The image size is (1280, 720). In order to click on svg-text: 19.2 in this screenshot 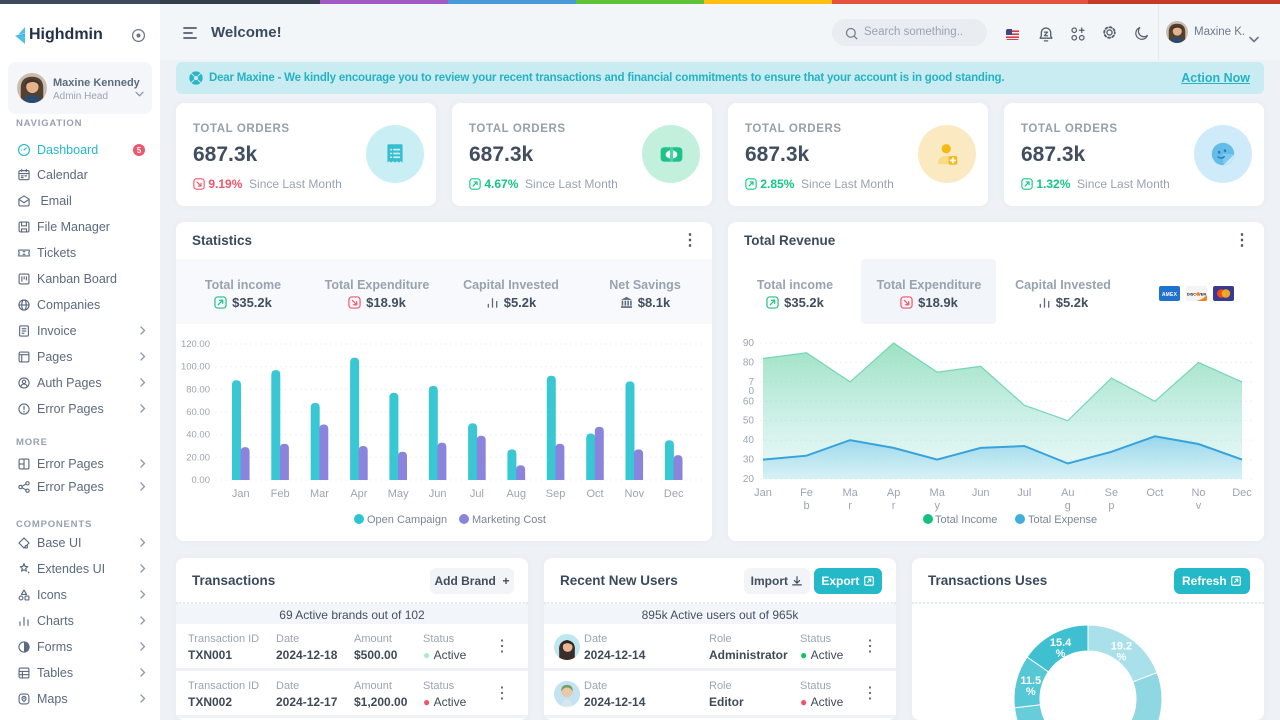, I will do `click(1121, 646)`.